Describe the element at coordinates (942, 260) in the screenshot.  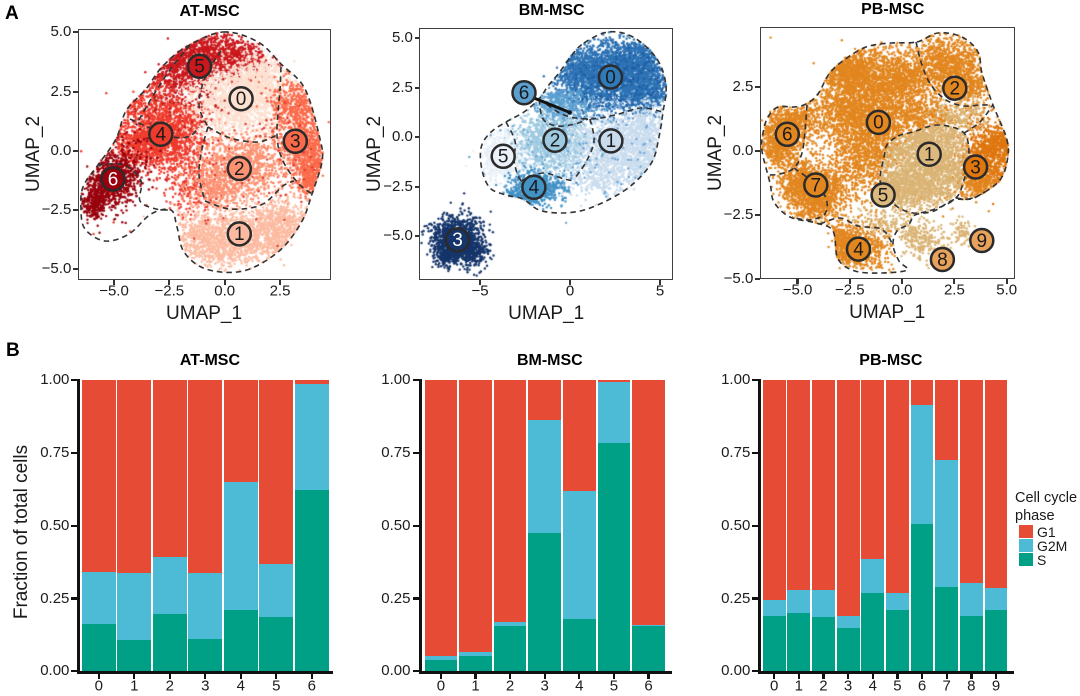
I see `svg-text: 8` at that location.